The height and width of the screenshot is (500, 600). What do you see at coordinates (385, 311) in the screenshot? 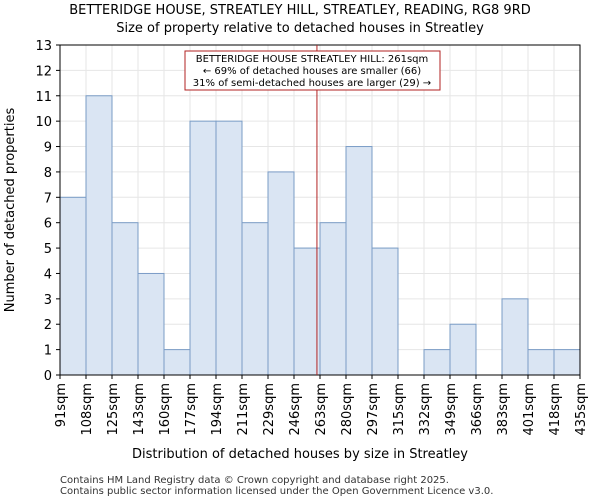
I see `bar-297sqm` at bounding box center [385, 311].